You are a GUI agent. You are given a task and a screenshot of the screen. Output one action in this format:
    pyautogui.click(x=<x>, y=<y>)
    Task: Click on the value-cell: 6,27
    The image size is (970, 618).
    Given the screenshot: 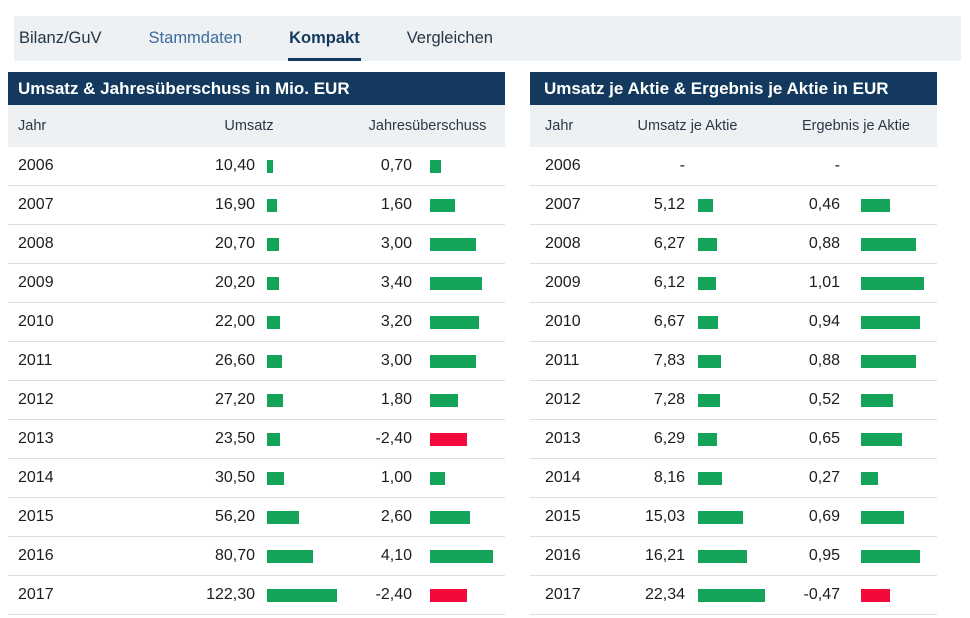 What is the action you would take?
    pyautogui.click(x=669, y=243)
    